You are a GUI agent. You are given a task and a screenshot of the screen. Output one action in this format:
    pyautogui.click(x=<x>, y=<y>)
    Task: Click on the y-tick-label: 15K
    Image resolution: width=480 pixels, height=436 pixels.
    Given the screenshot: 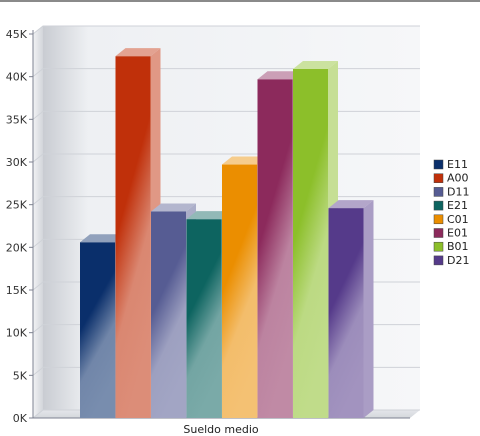 What is the action you would take?
    pyautogui.click(x=17, y=290)
    